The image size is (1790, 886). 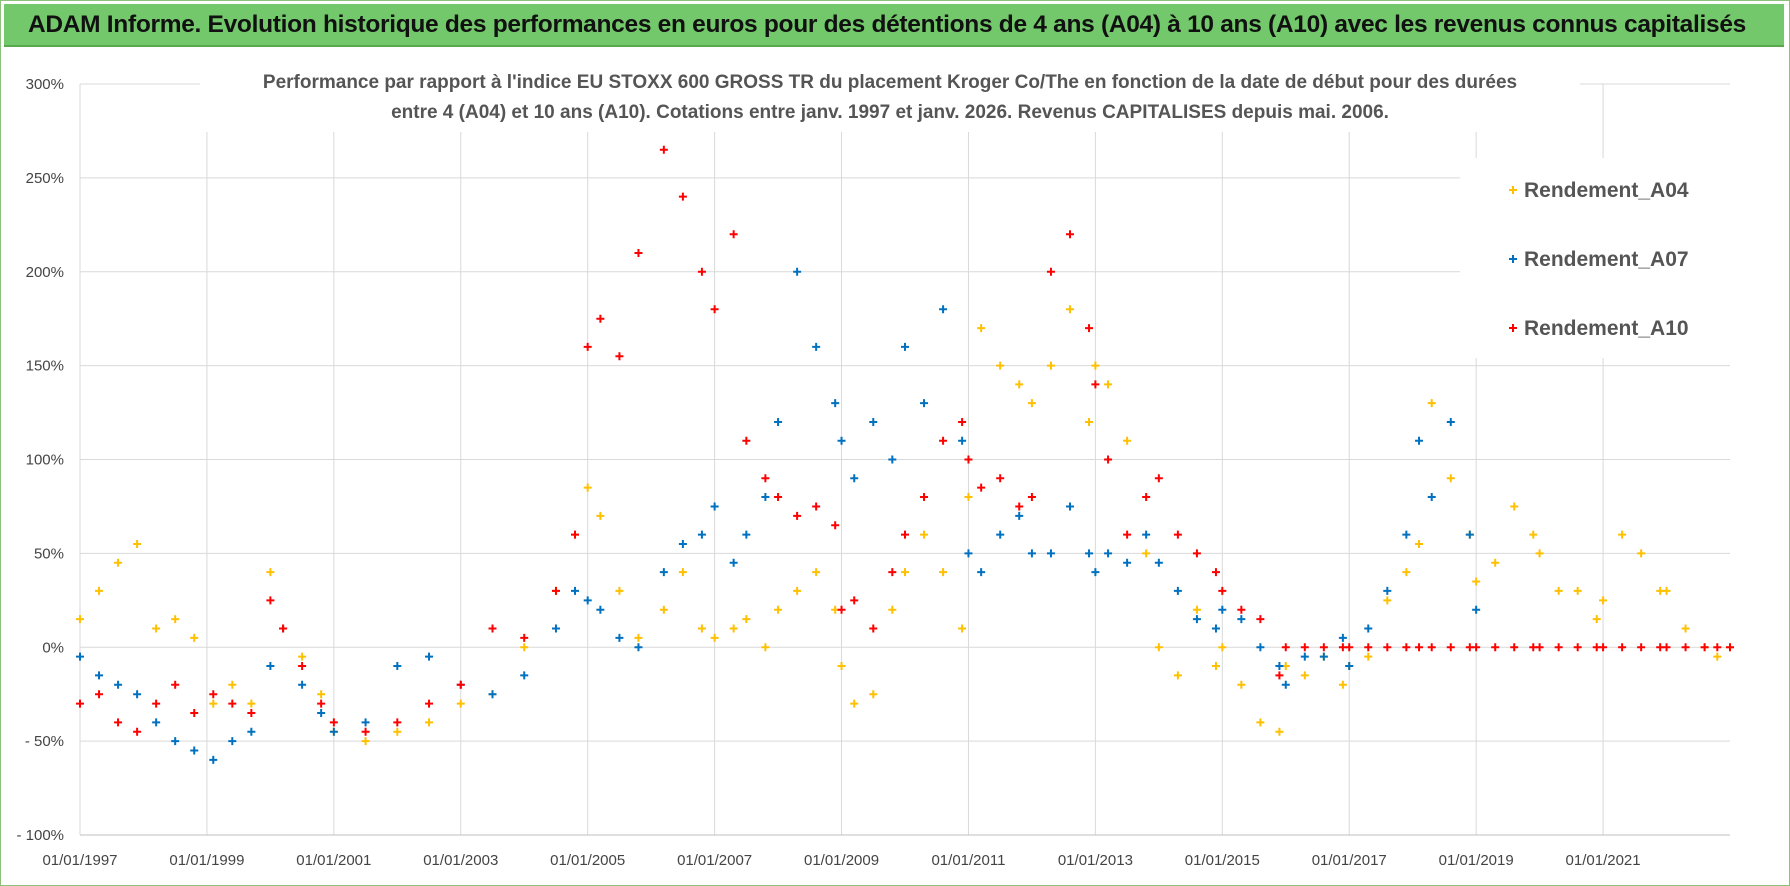 I want to click on y-tick-label: 0%, so click(x=53, y=647).